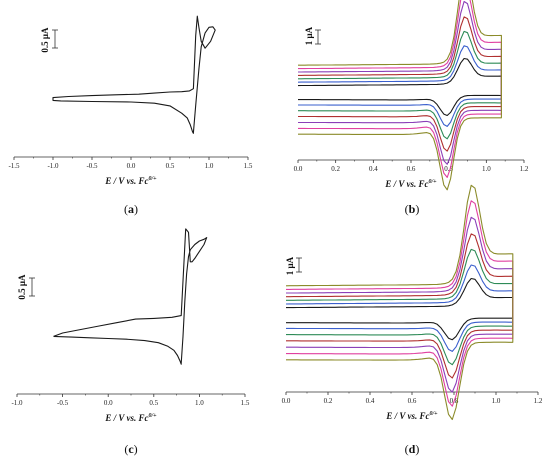 The image size is (550, 465). I want to click on panel-label-a: (a), so click(131, 209).